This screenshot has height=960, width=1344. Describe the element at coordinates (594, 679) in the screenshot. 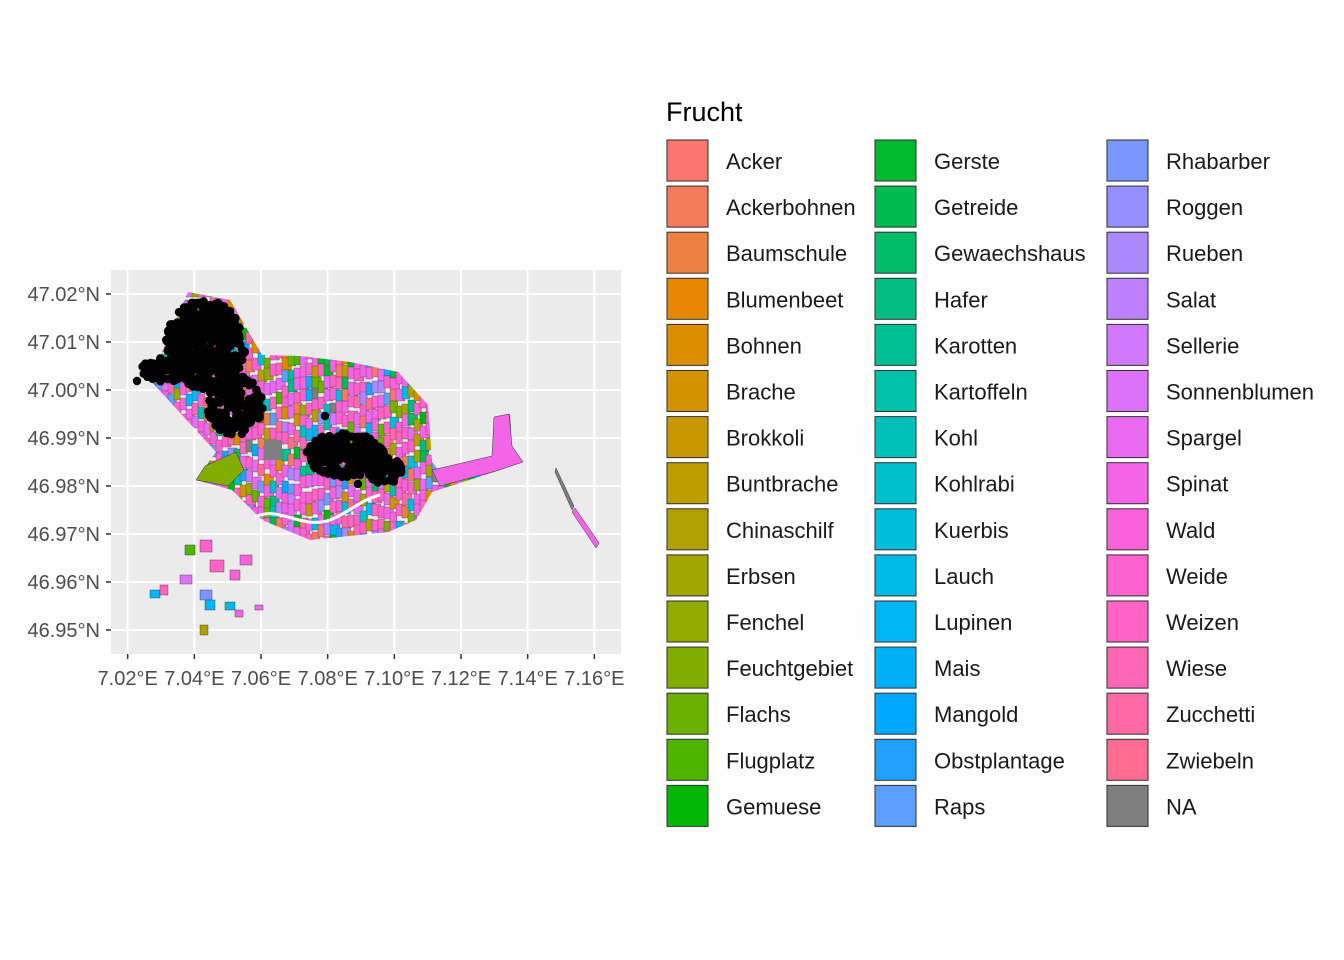

I see `x-tick-label: 7.16°E` at that location.